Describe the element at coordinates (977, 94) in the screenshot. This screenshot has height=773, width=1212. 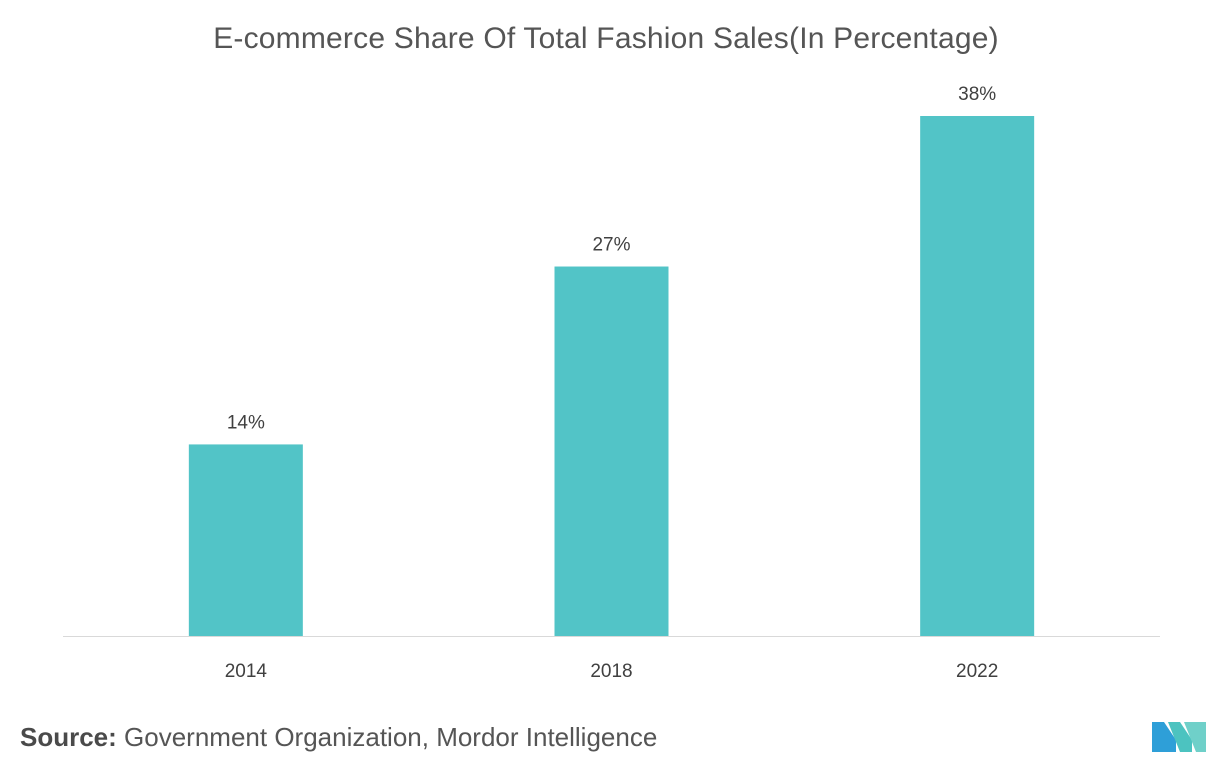
I see `data-label-2022: 38%` at that location.